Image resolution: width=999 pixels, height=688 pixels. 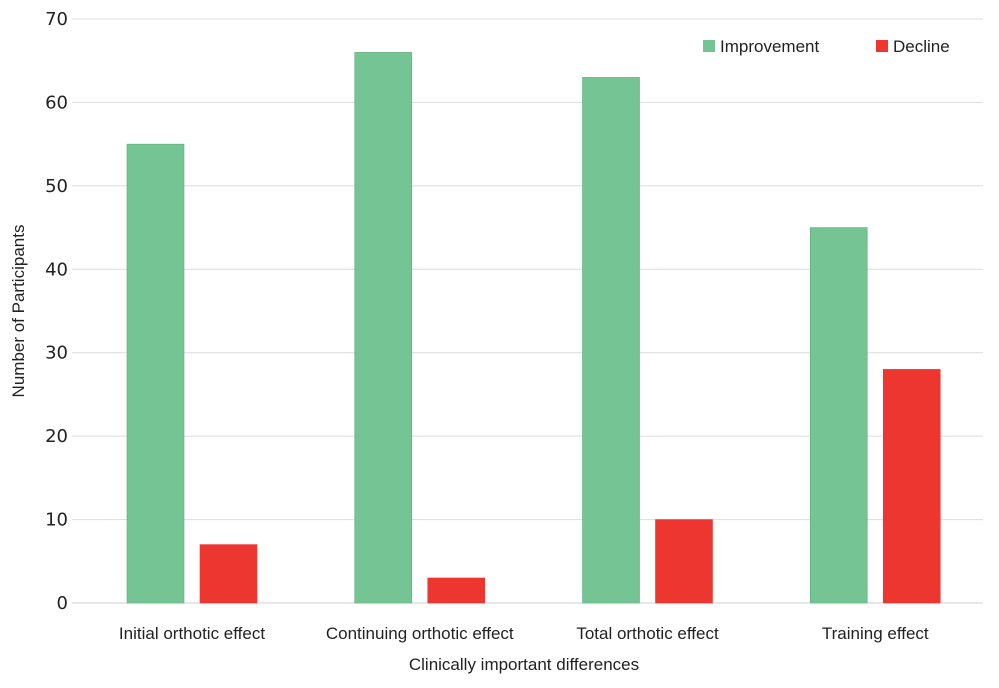 What do you see at coordinates (524, 664) in the screenshot?
I see `x-axis-title: Clinically important differences` at bounding box center [524, 664].